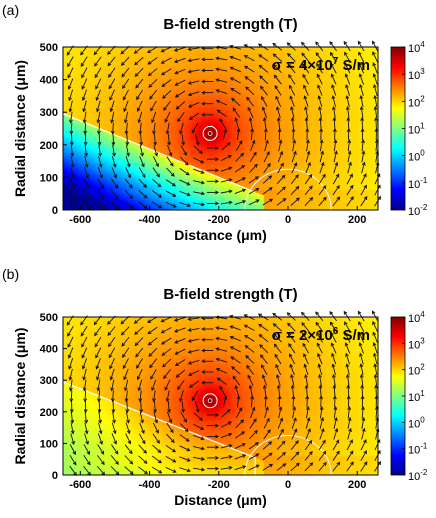 The height and width of the screenshot is (518, 436). I want to click on x-tick-label: -400, so click(150, 485).